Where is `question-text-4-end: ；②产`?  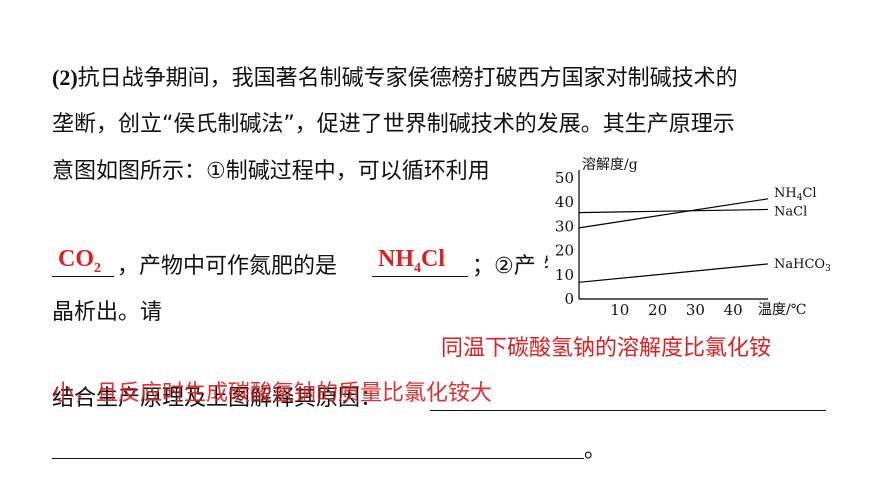
question-text-4-end: ；②产 is located at coordinates (504, 266).